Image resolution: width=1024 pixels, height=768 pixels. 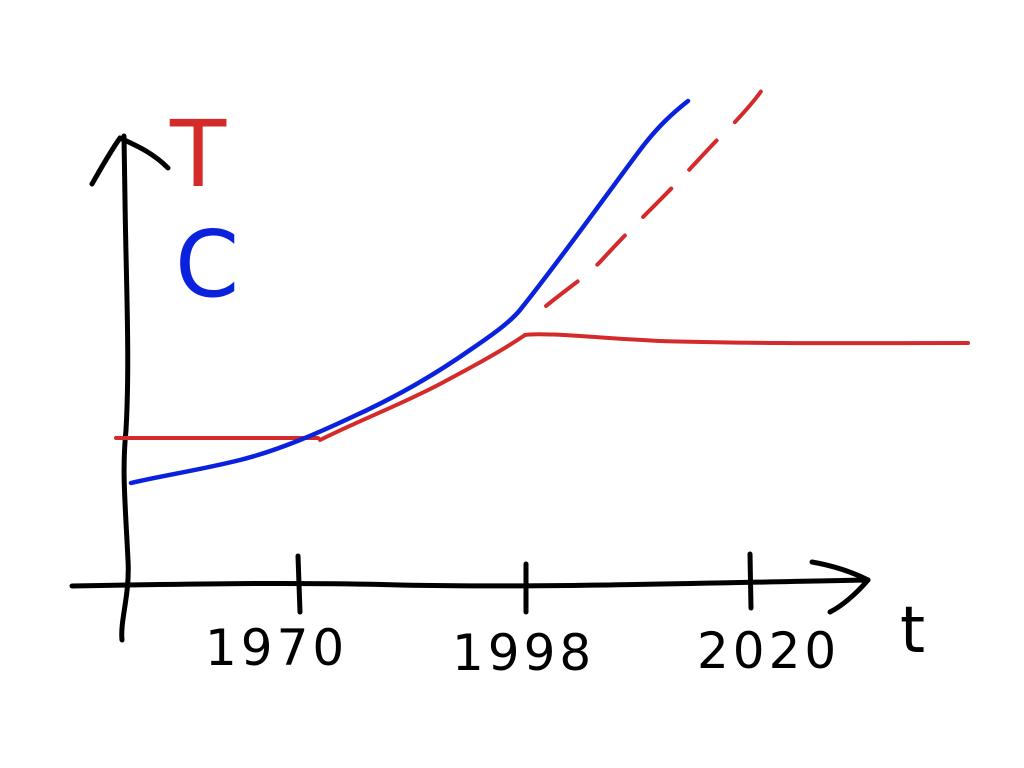 I want to click on x-axis-arrowhead, so click(x=840, y=587).